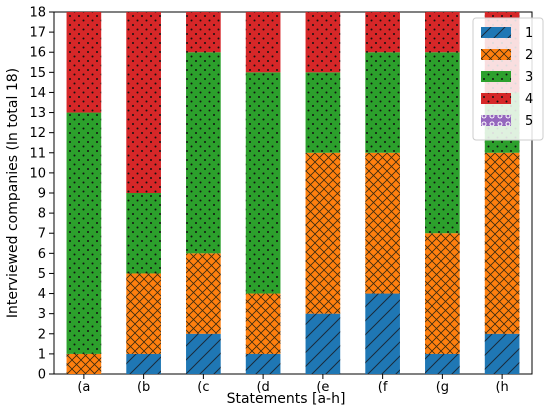  I want to click on y-tick-label: 4, so click(42, 294).